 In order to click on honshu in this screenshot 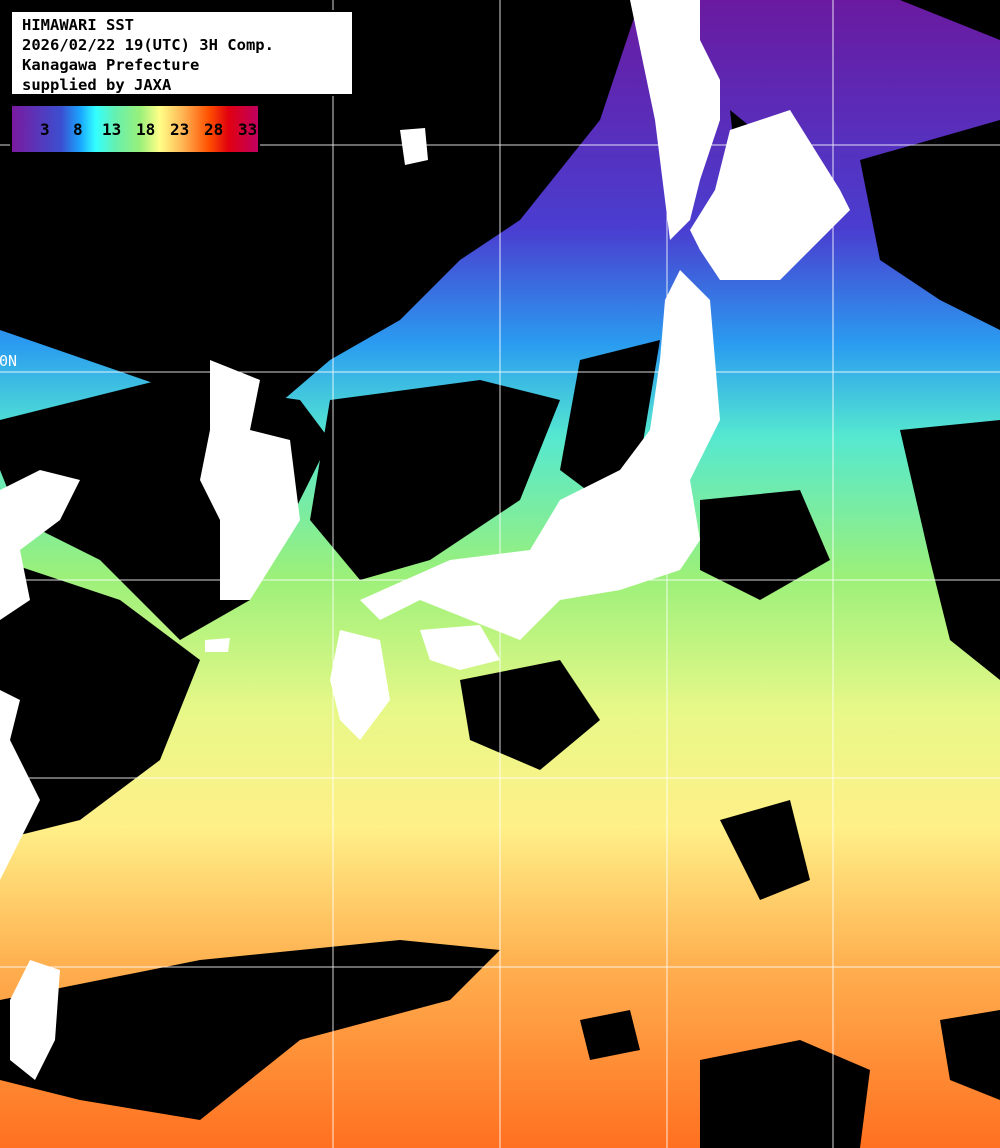, I will do `click(540, 455)`.